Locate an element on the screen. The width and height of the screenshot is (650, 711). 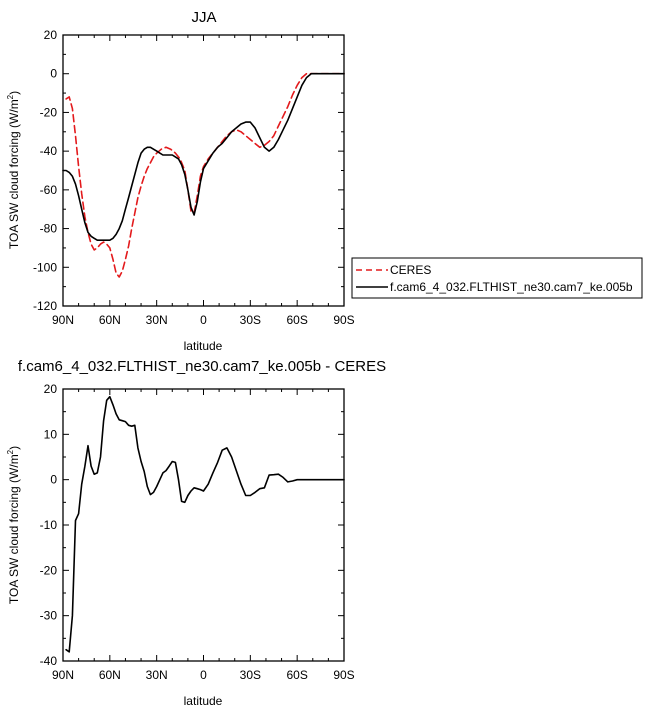
top-x-tick-label-6: 90S is located at coordinates (343, 320).